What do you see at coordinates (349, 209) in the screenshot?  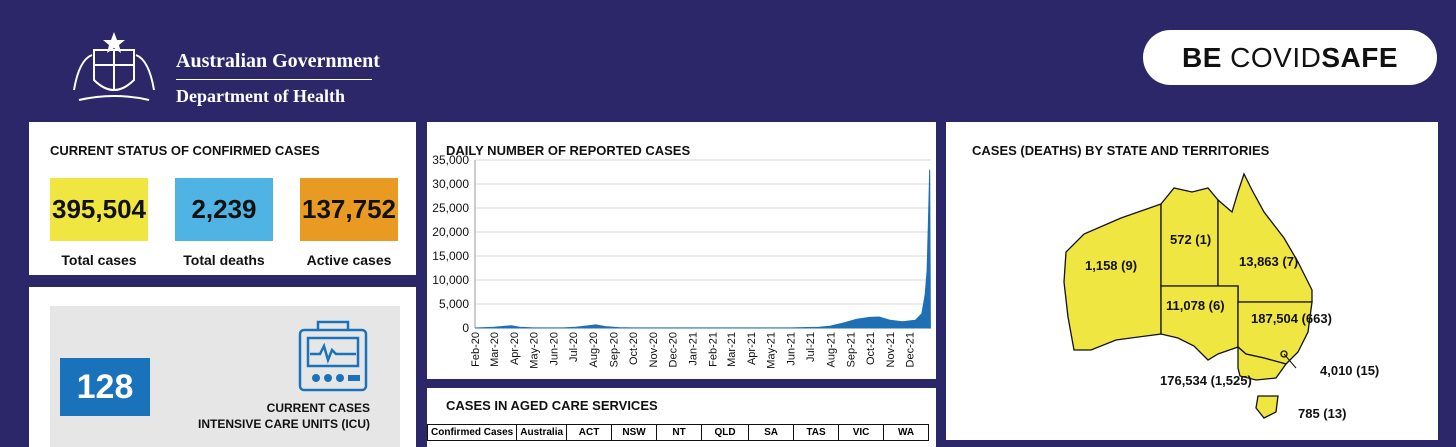 I see `active-cases-box: 137,752` at bounding box center [349, 209].